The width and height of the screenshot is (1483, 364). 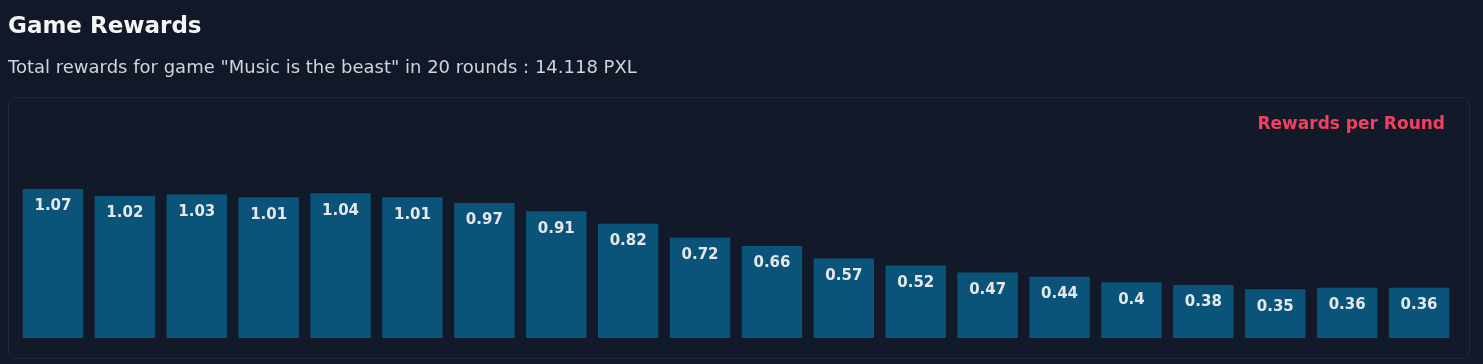 I want to click on data-label: 0.97, so click(x=484, y=219).